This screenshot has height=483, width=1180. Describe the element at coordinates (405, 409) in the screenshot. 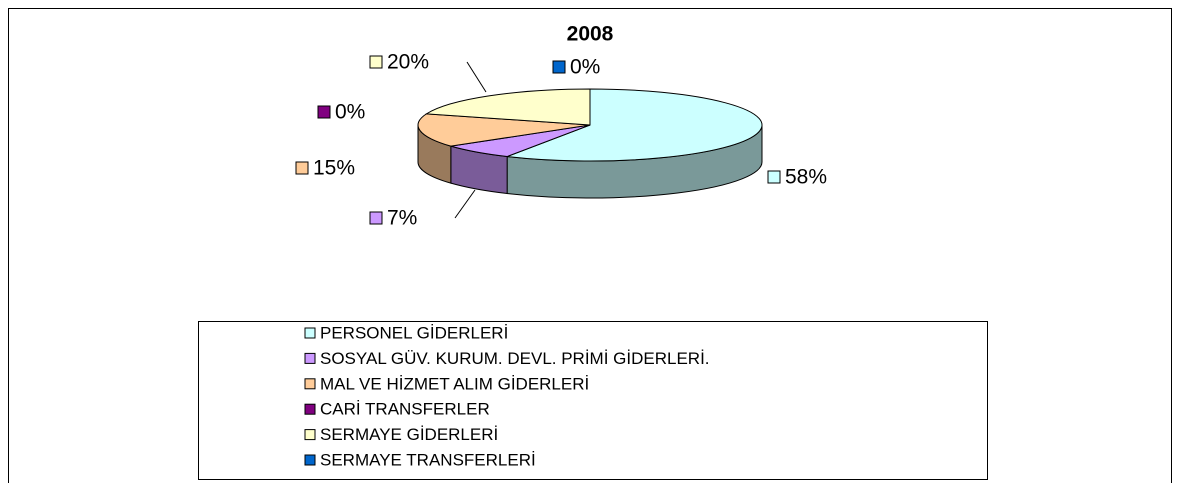

I see `legend-label: CARİ TRANSFERLER` at that location.